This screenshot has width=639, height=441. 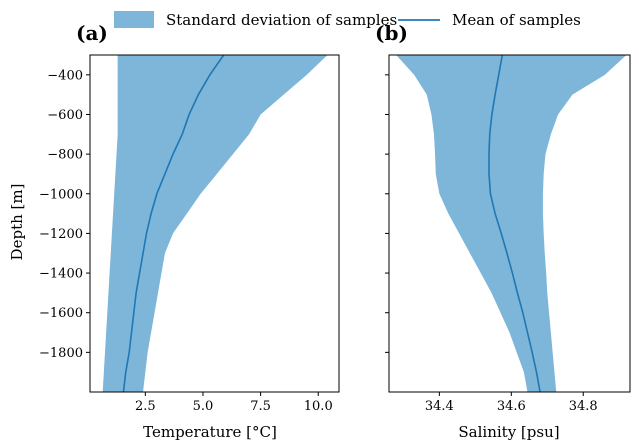 What do you see at coordinates (583, 406) in the screenshot?
I see `salinity-xtick-label: 34.8` at bounding box center [583, 406].